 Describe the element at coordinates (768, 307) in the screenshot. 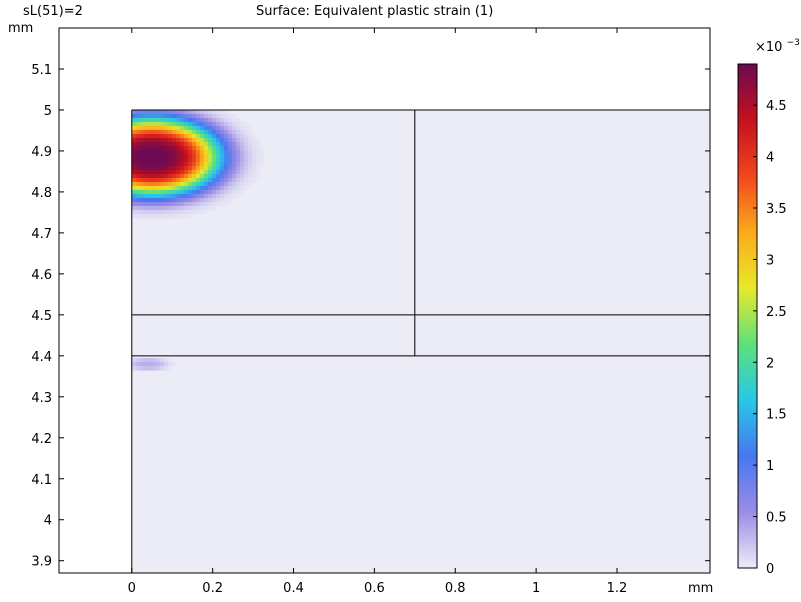

I see `colorbar: 0 0.5 1 1.5 2 2.5 3 3.5 4 4.5 ×10 −3` at that location.